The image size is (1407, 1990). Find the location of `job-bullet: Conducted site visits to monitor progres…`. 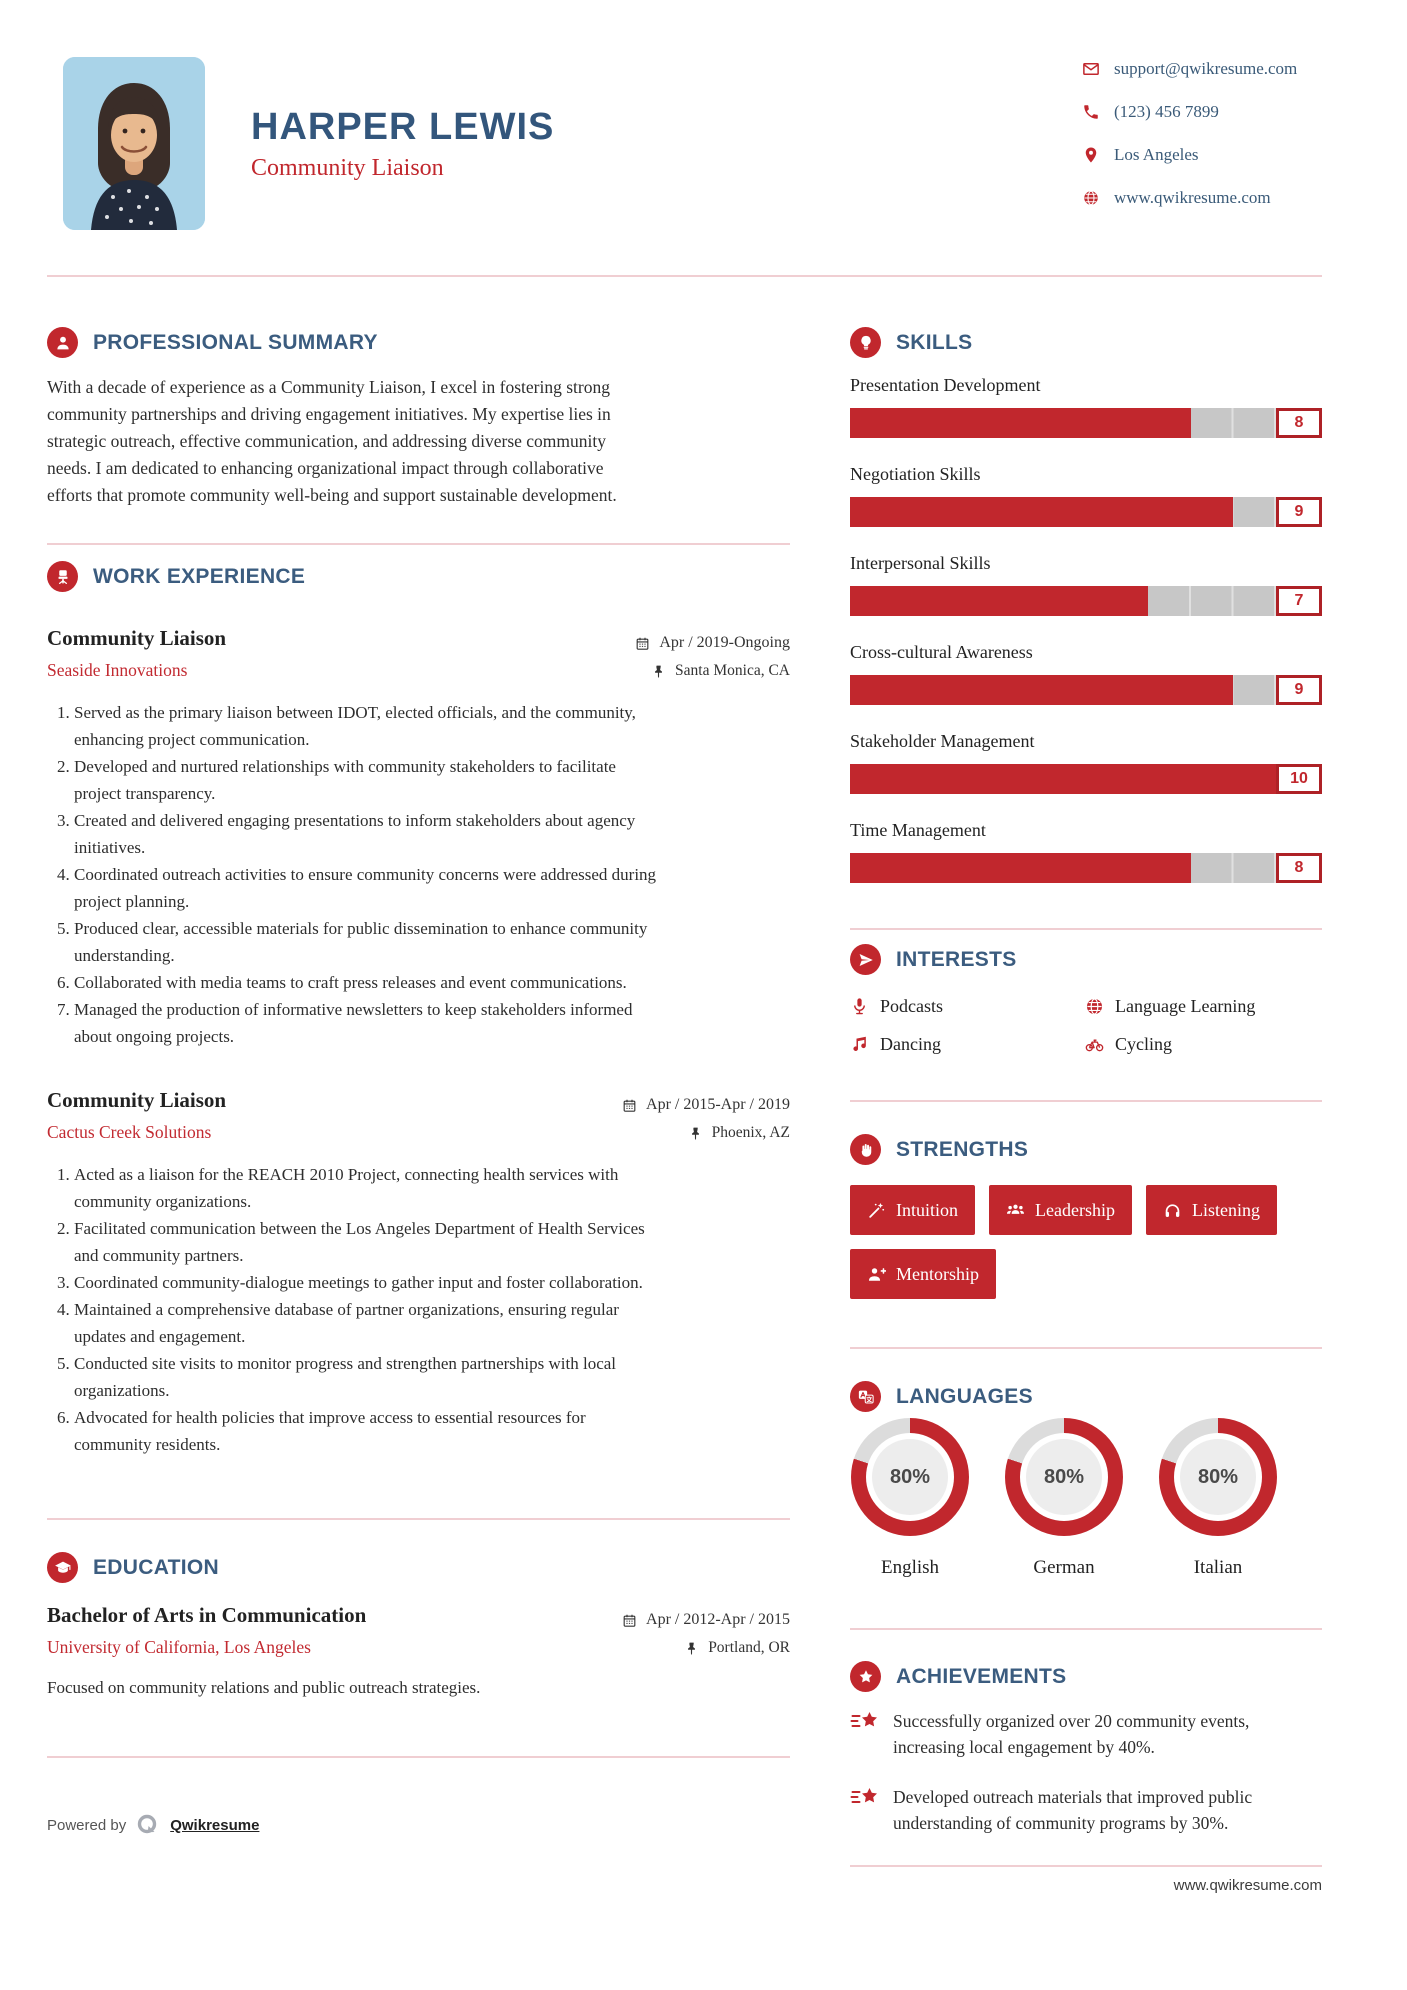

job-bullet: Conducted site visits to monitor progres… is located at coordinates (366, 1377).